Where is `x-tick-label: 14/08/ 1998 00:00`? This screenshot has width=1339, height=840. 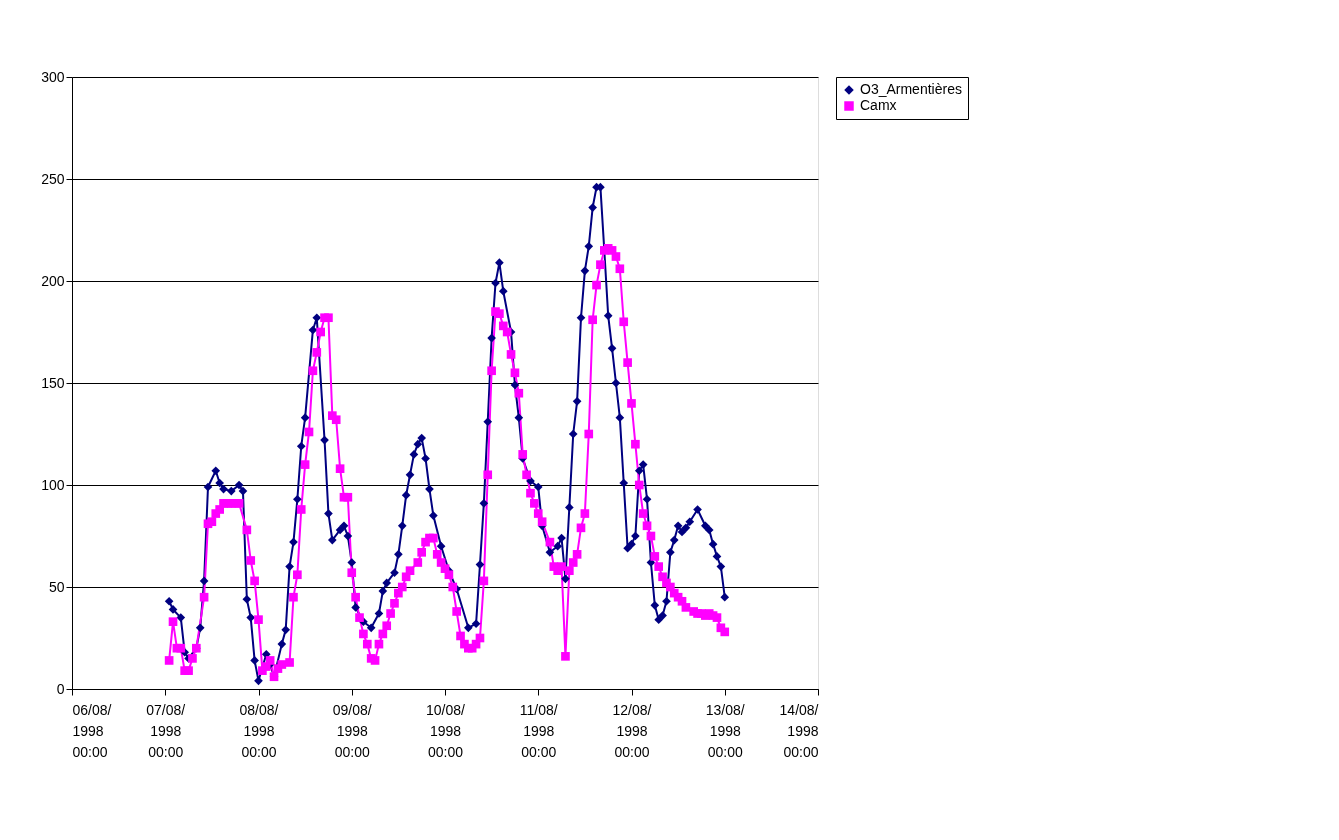 x-tick-label: 14/08/ 1998 00:00 is located at coordinates (799, 730).